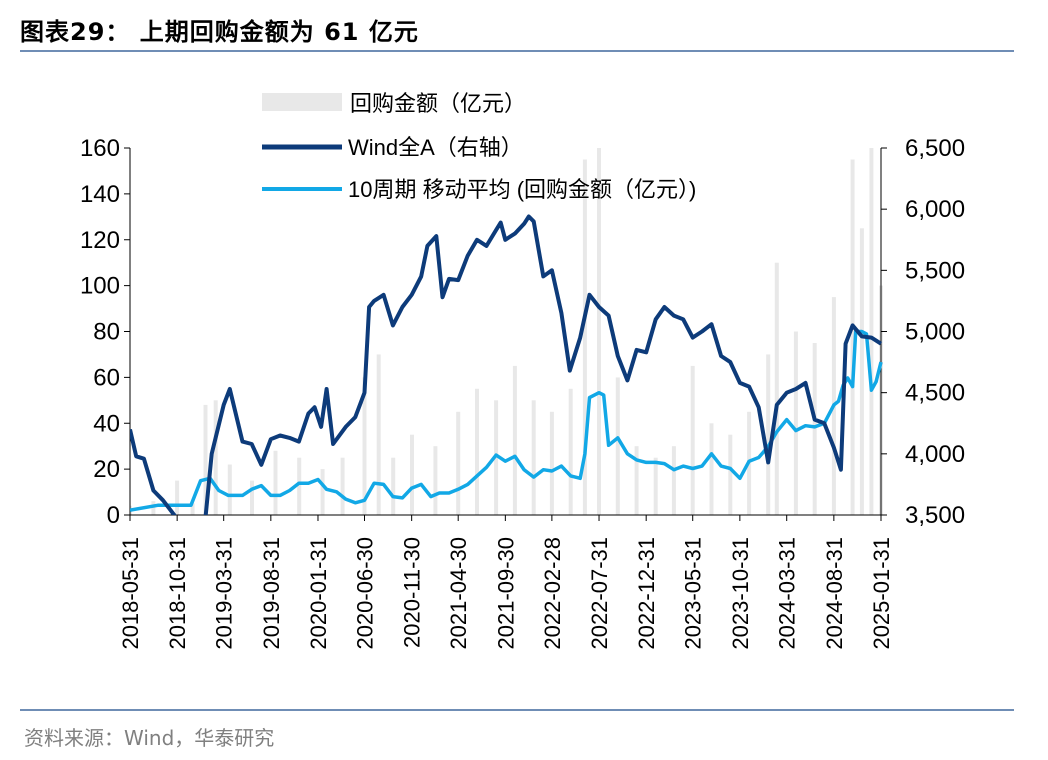 The height and width of the screenshot is (760, 1048). Describe the element at coordinates (224, 593) in the screenshot. I see `x-tick-label-2: 2019-03-31` at that location.